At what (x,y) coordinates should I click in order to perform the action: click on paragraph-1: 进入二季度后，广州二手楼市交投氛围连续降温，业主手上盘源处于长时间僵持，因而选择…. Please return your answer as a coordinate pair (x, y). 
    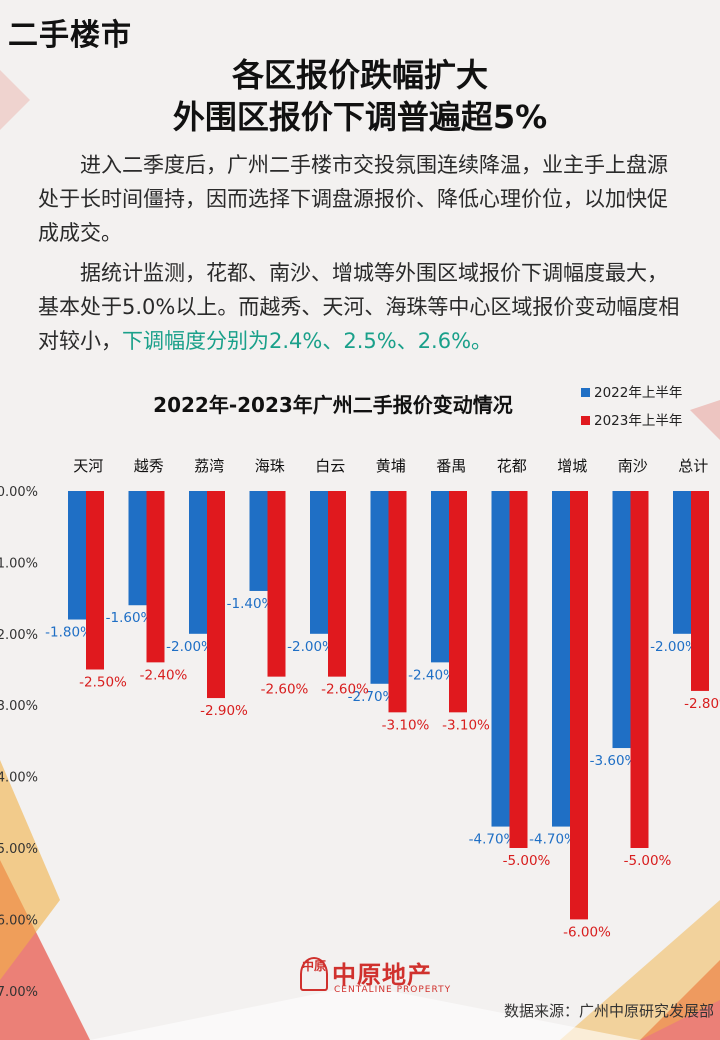
    Looking at the image, I should click on (353, 199).